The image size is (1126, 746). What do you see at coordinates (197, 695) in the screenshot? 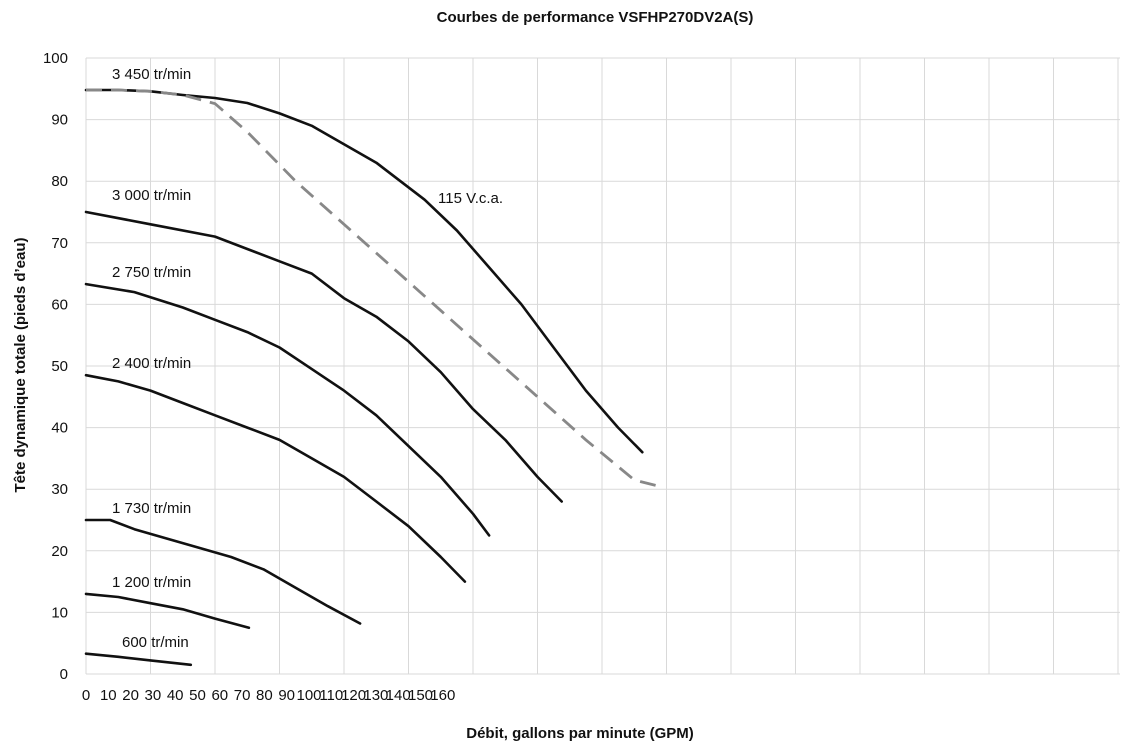
I see `x-tick-label: 50` at bounding box center [197, 695].